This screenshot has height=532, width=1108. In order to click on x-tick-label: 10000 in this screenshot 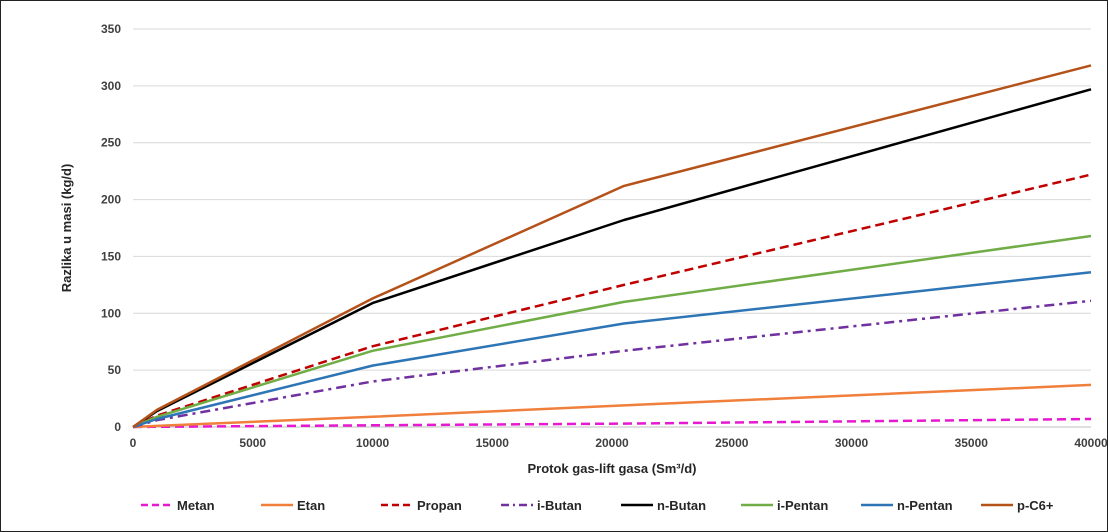, I will do `click(373, 443)`.